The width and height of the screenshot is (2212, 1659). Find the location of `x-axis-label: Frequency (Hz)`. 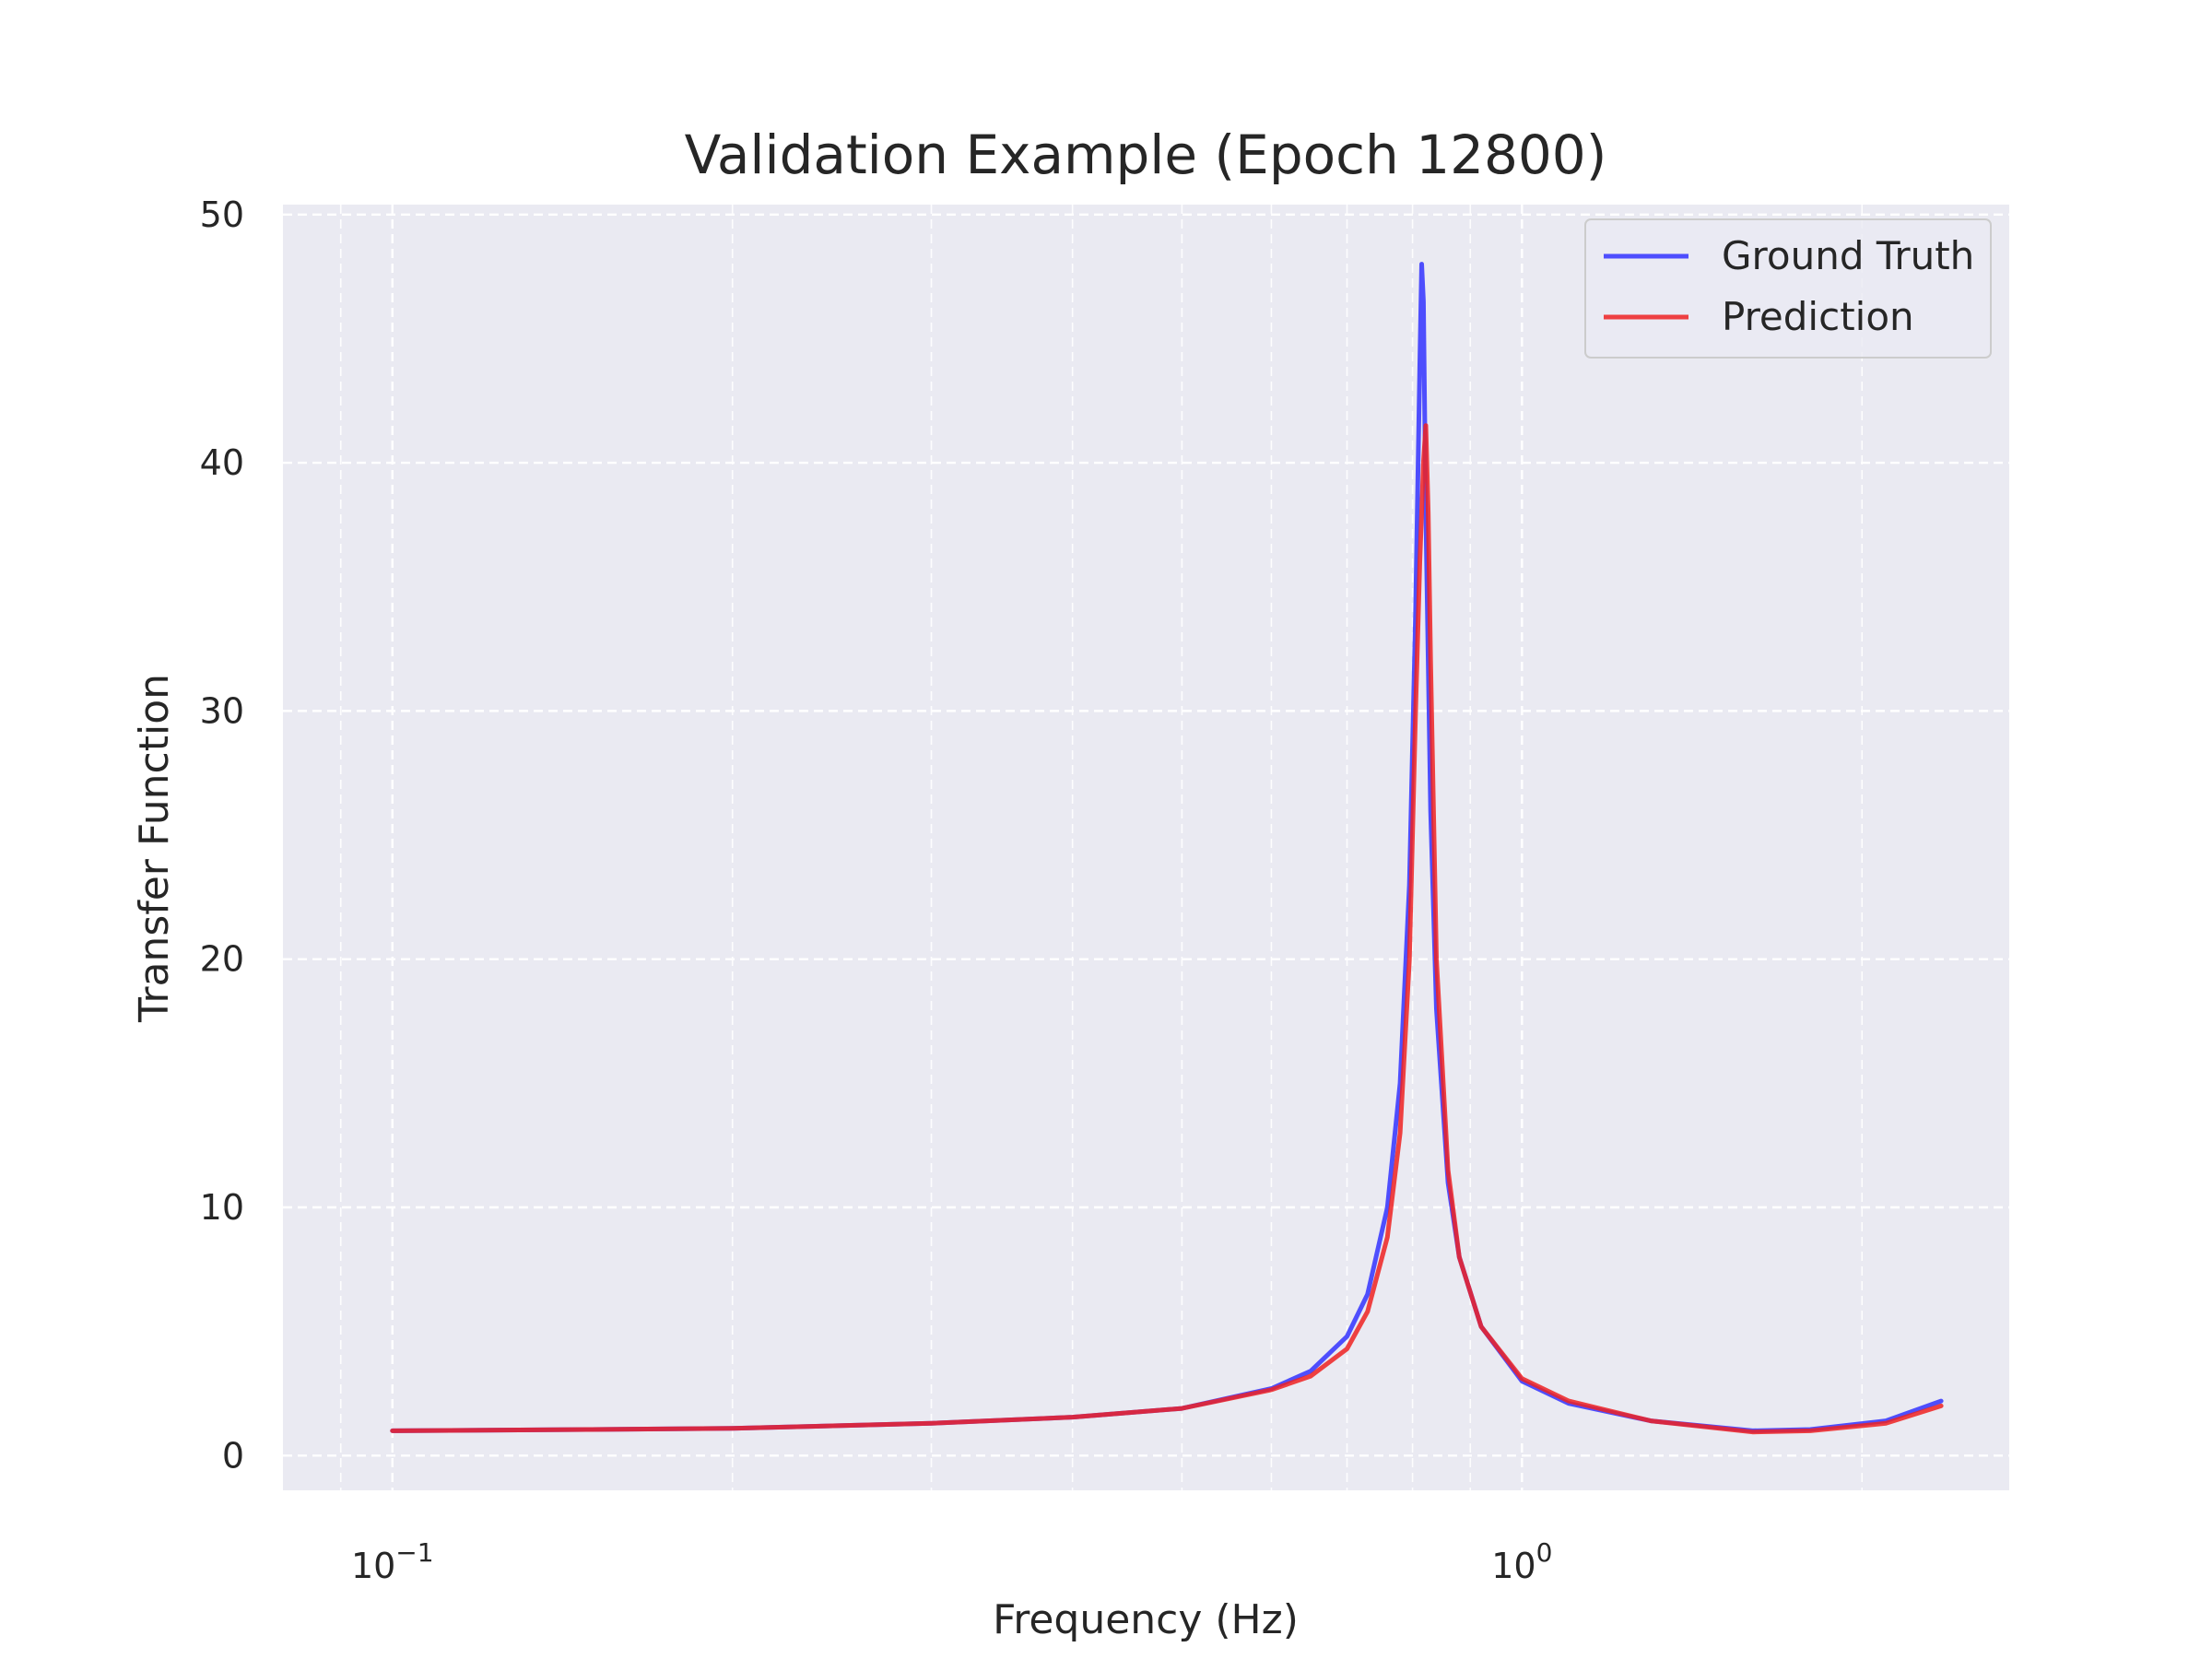

x-axis-label: Frequency (Hz) is located at coordinates (1146, 1619).